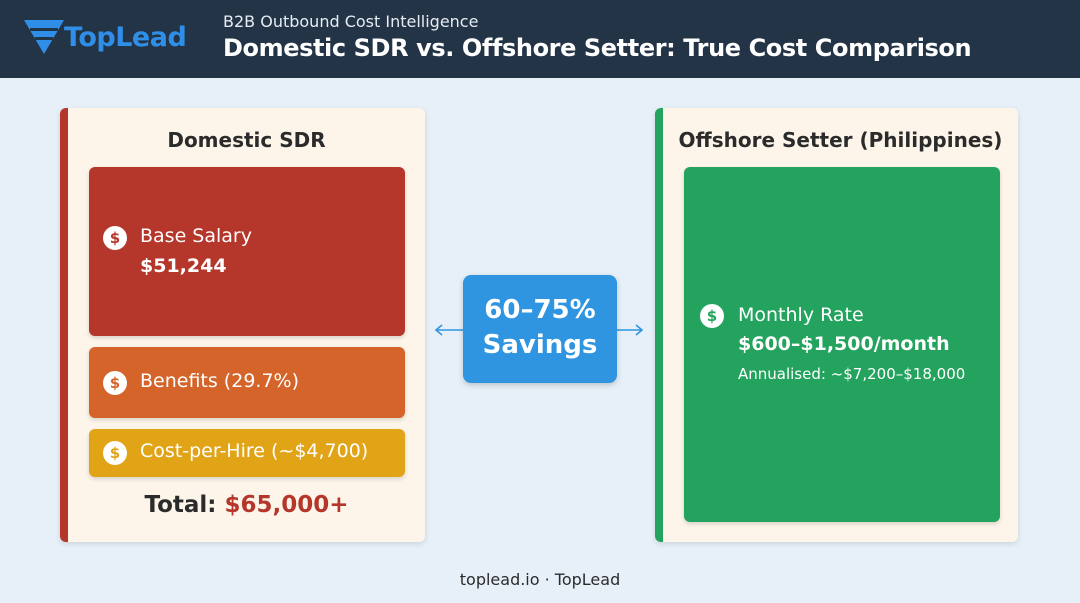 The height and width of the screenshot is (603, 1080). What do you see at coordinates (246, 140) in the screenshot?
I see `card-title: Domestic SDR` at bounding box center [246, 140].